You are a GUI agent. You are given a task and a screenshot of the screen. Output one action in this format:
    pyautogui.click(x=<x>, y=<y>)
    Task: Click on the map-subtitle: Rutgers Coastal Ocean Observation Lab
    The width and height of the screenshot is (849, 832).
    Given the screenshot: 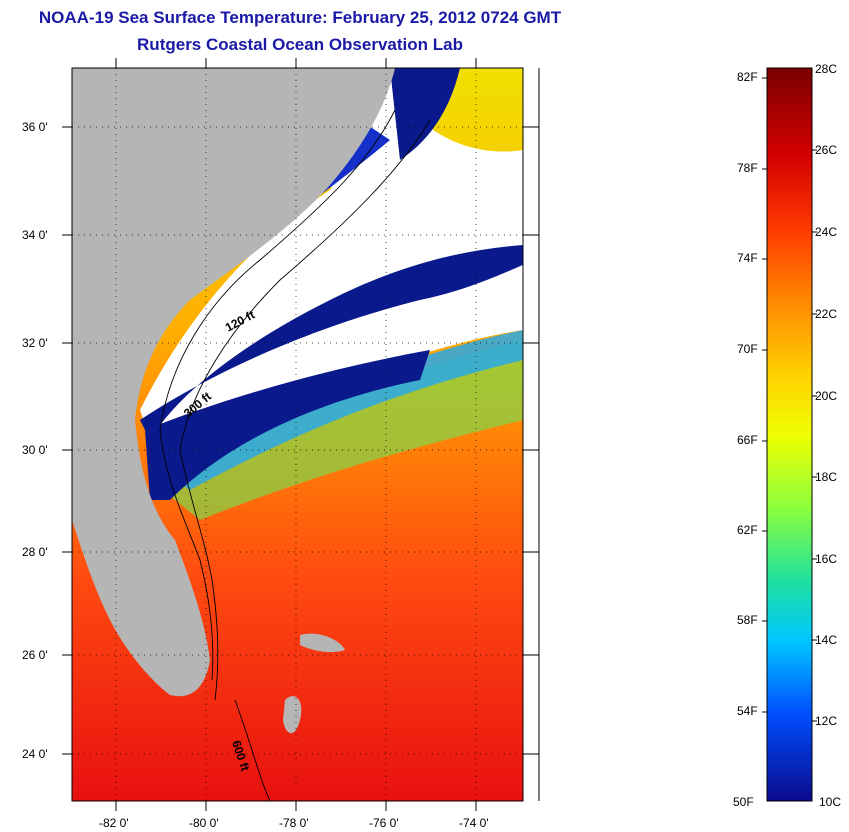 What is the action you would take?
    pyautogui.click(x=300, y=44)
    